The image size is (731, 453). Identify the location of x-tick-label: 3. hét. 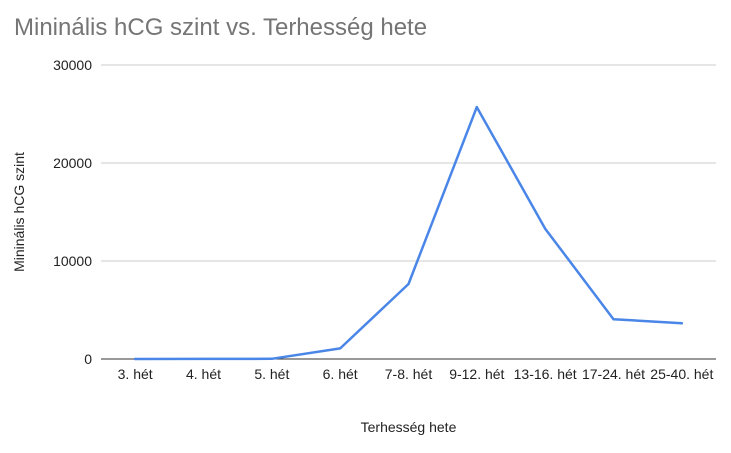
(135, 374).